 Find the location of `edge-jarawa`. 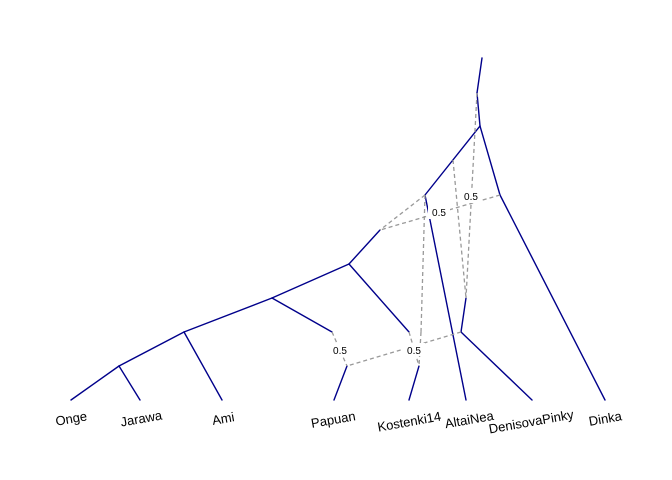

edge-jarawa is located at coordinates (129, 383).